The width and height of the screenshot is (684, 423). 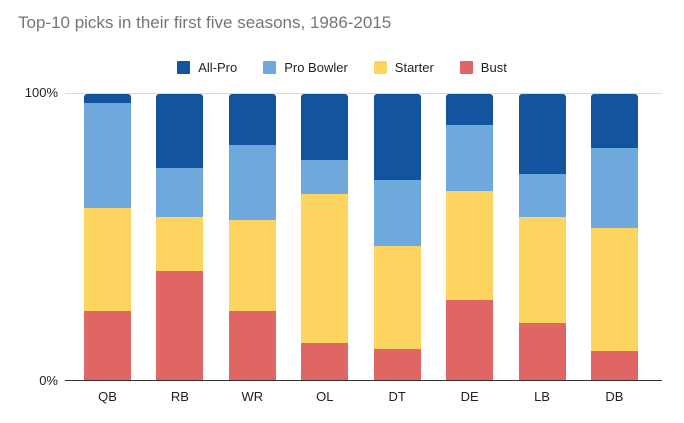 I want to click on x-axis-label-qb: QB, so click(x=107, y=396).